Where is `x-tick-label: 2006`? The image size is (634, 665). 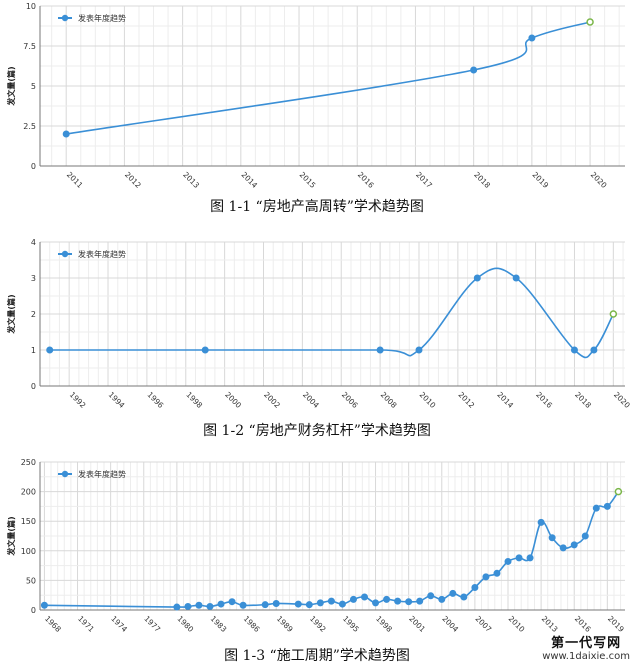 x-tick-label: 2006 is located at coordinates (350, 400).